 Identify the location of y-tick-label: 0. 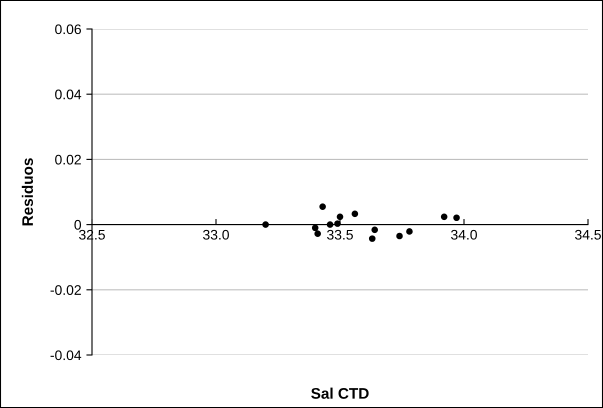
(78, 225).